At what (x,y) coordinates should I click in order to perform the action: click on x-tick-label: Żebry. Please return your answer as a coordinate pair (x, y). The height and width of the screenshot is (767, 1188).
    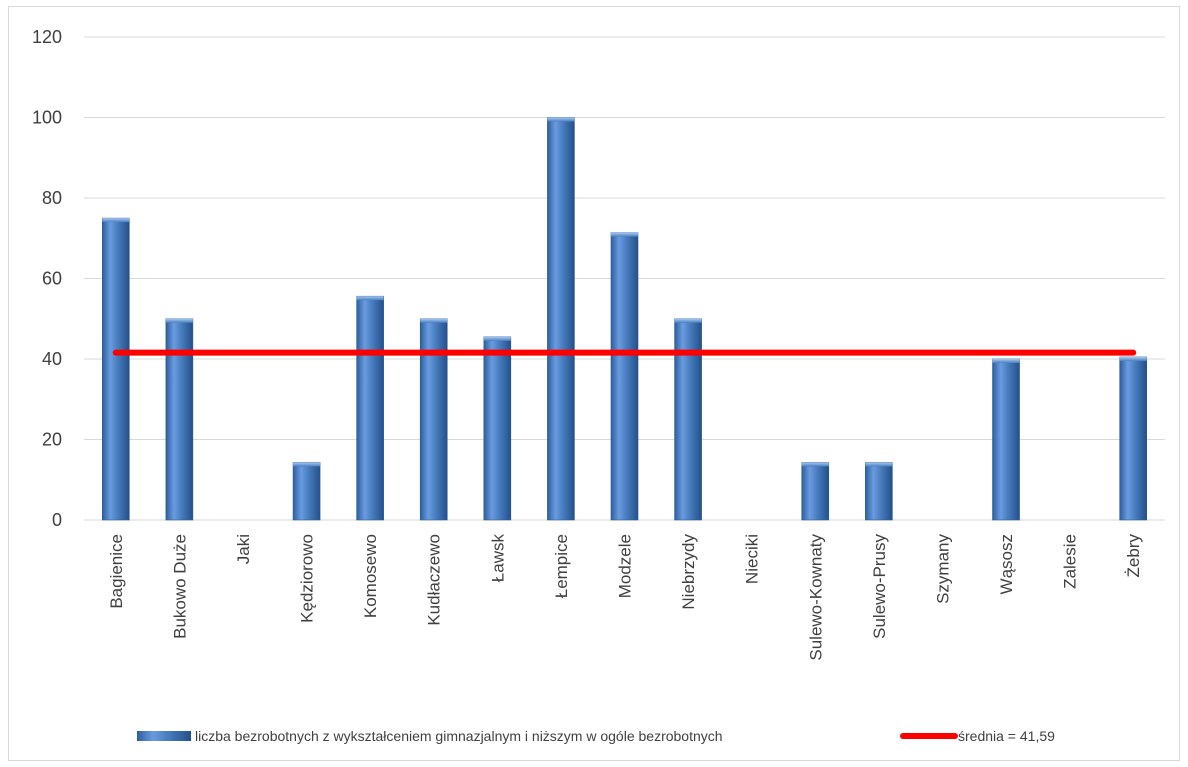
    Looking at the image, I should click on (1133, 556).